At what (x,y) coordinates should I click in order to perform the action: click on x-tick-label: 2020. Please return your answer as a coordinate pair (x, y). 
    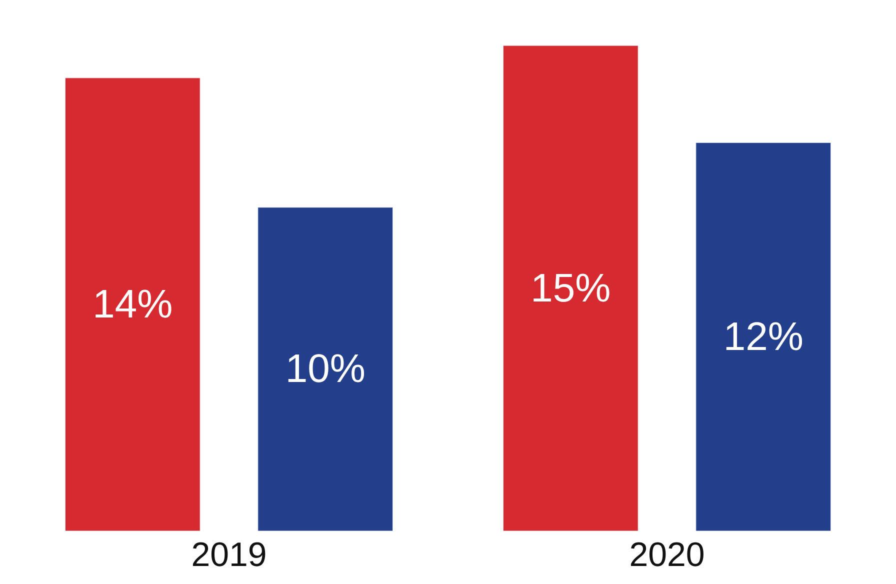
    Looking at the image, I should click on (667, 555).